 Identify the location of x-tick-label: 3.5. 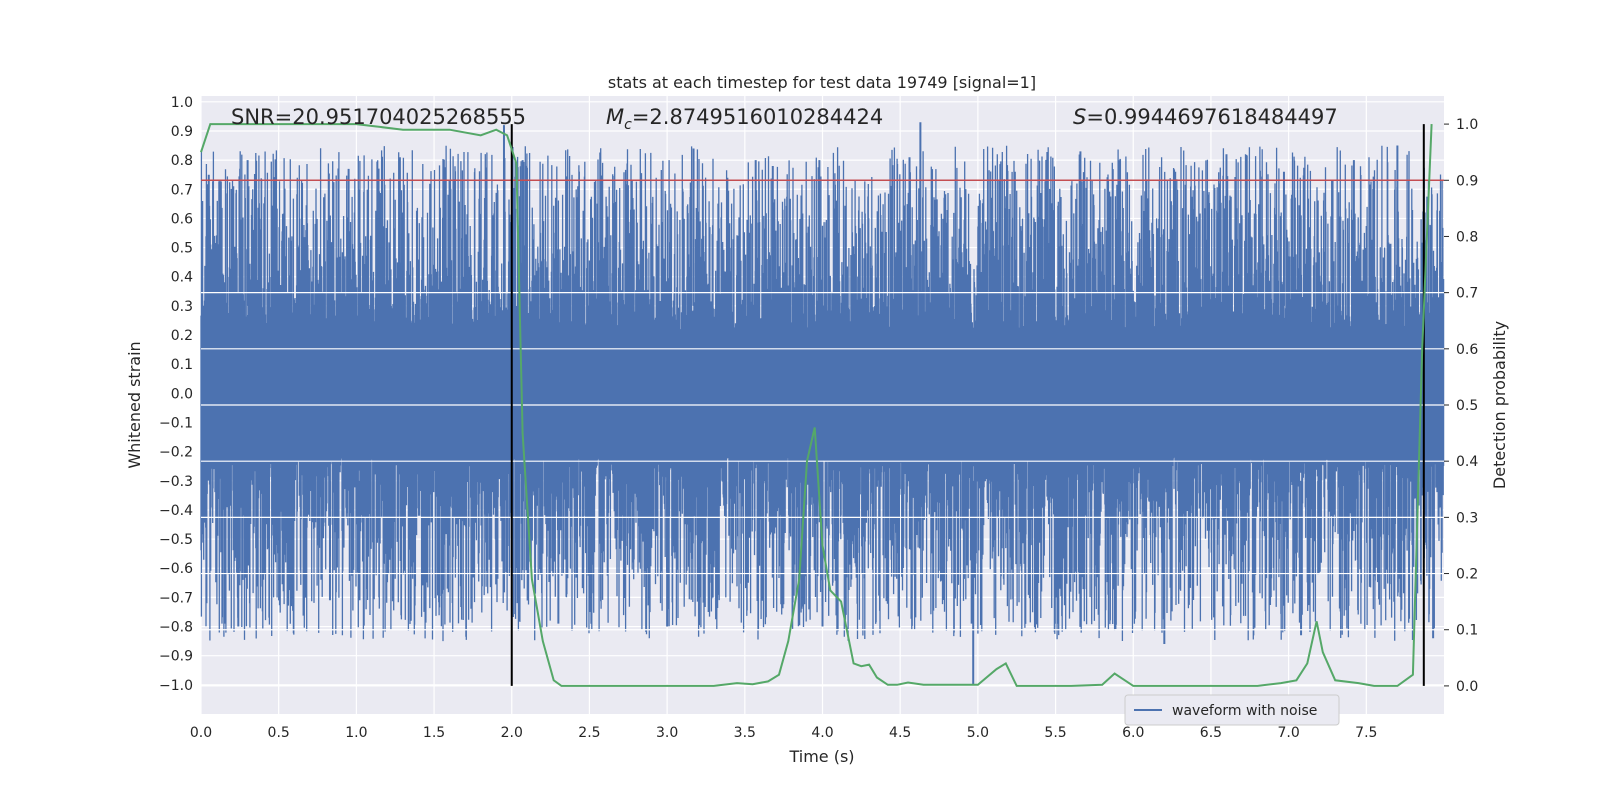
(745, 733).